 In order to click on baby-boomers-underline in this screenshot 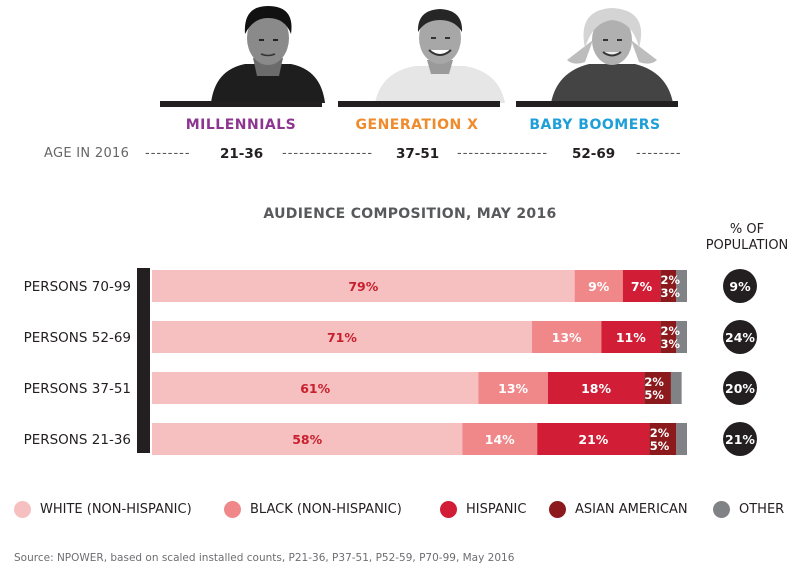, I will do `click(597, 104)`.